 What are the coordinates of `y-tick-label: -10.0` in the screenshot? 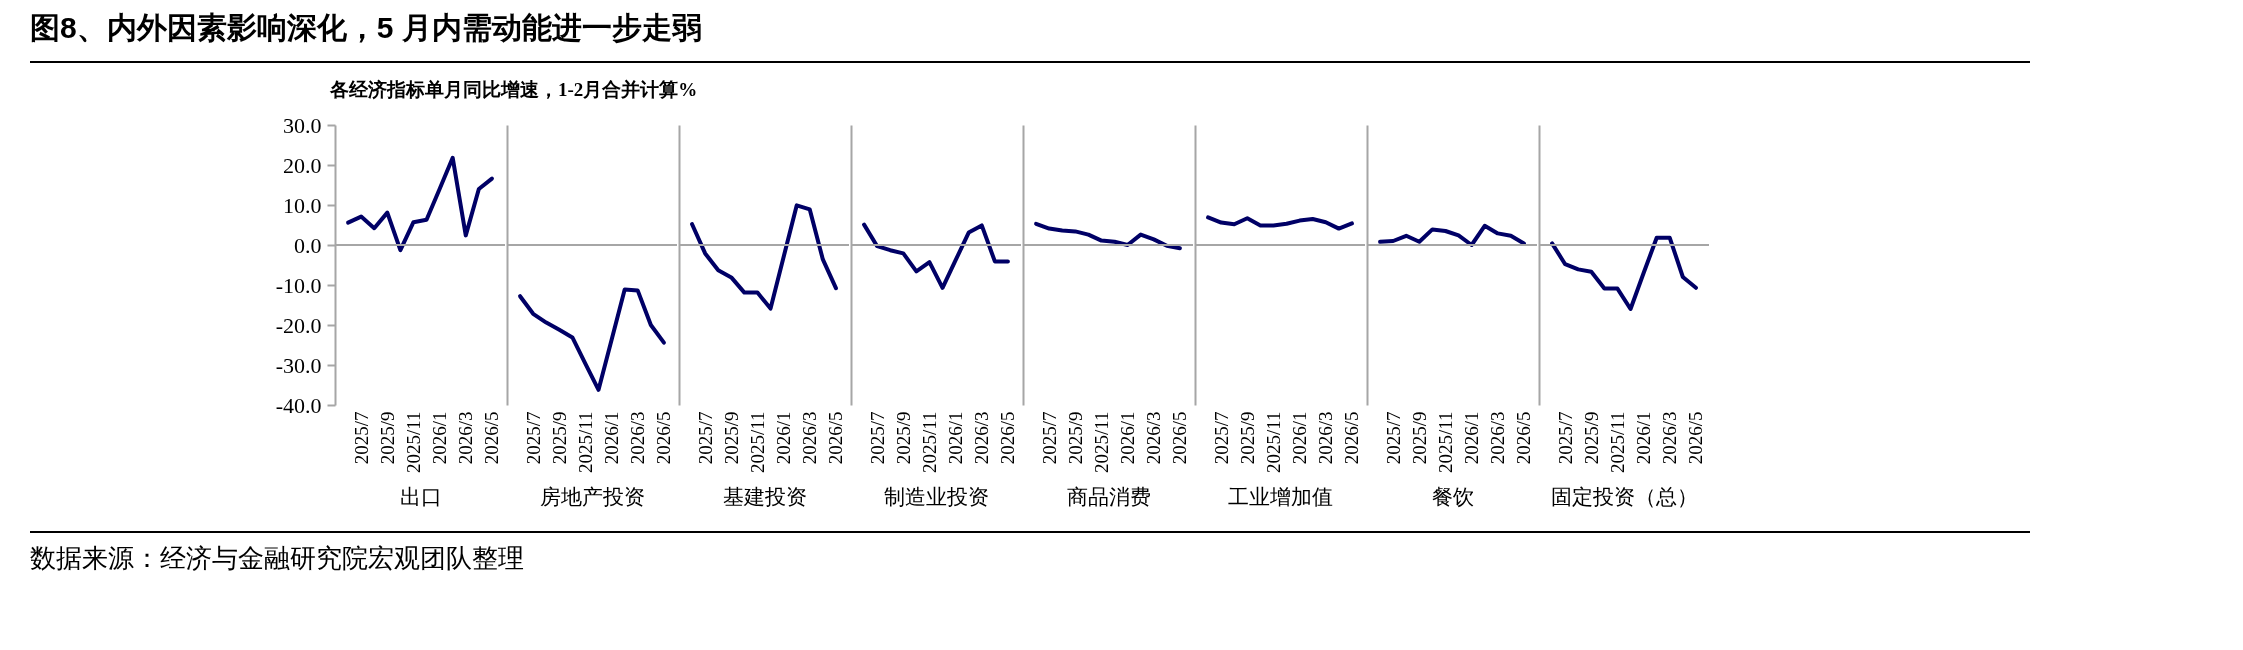 It's located at (298, 285).